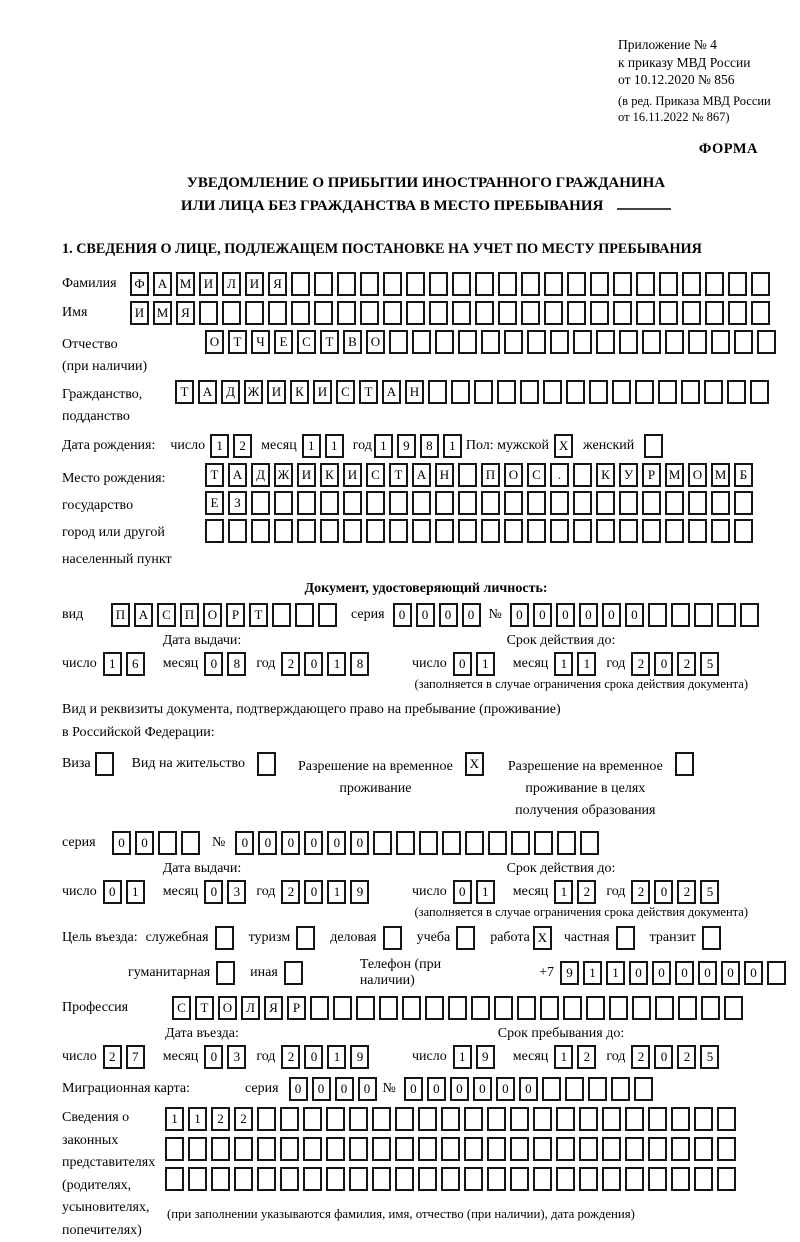 This screenshot has height=1242, width=800. What do you see at coordinates (565, 446) in the screenshot?
I see `checkbox-male: X` at bounding box center [565, 446].